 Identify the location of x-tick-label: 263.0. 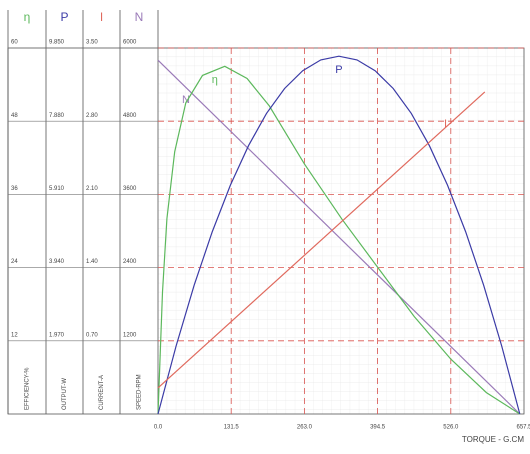
(305, 428).